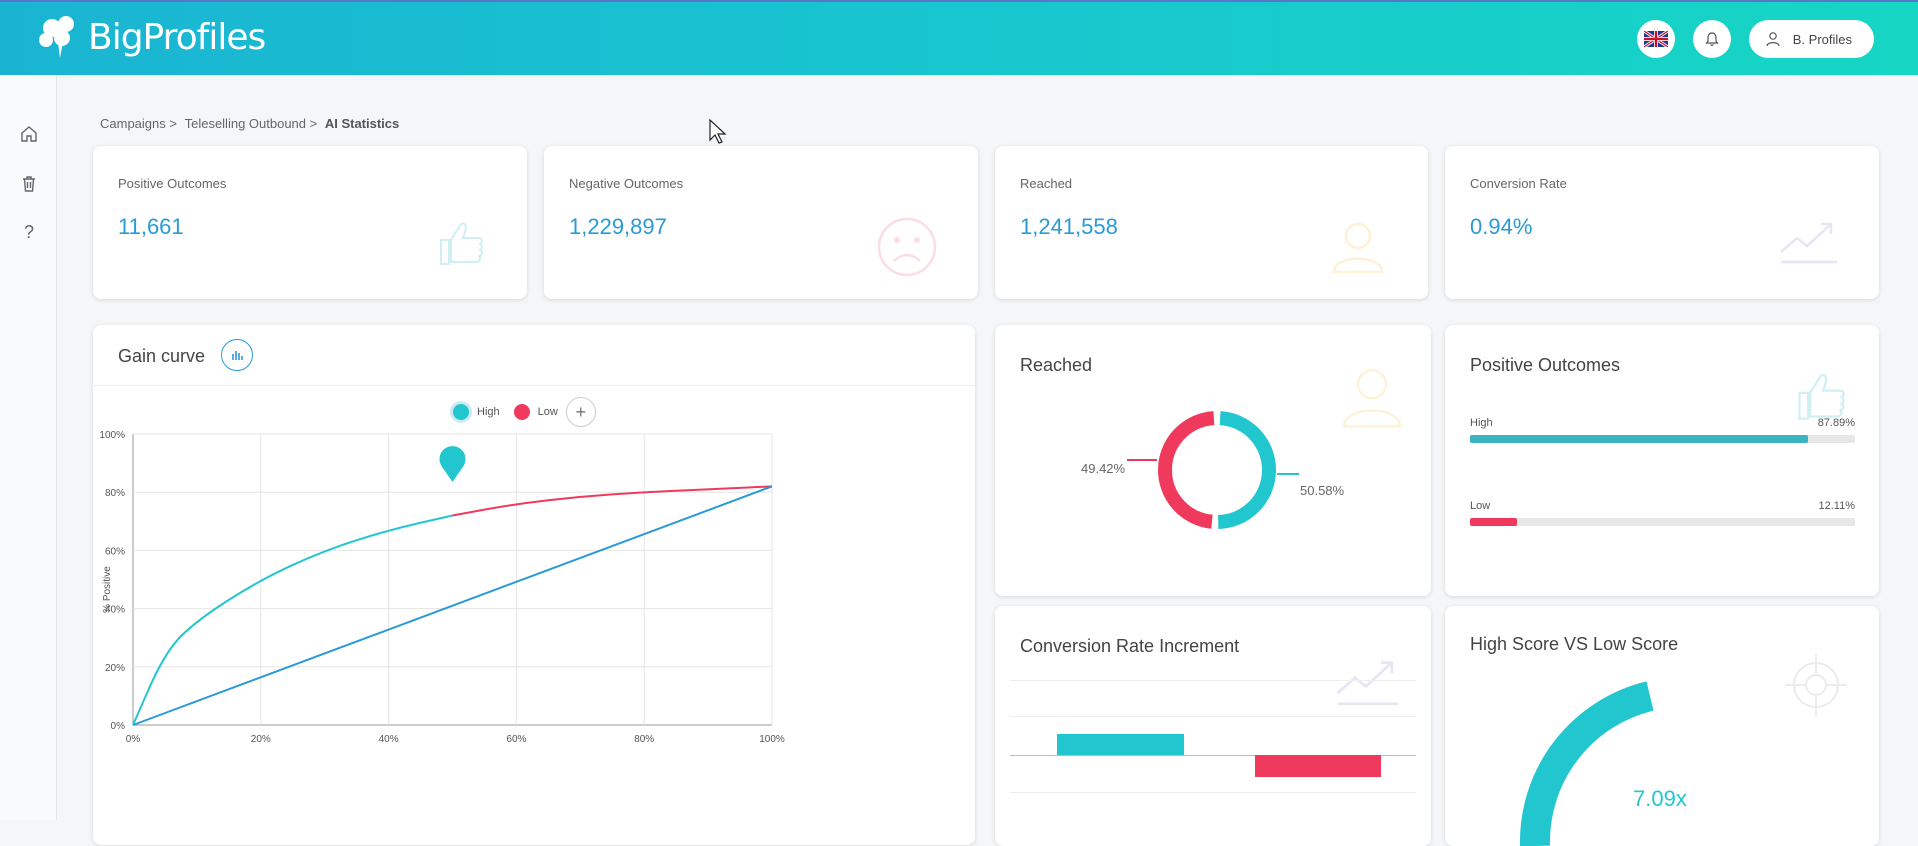 The image size is (1918, 846). I want to click on score-value: 7.09x, so click(1660, 798).